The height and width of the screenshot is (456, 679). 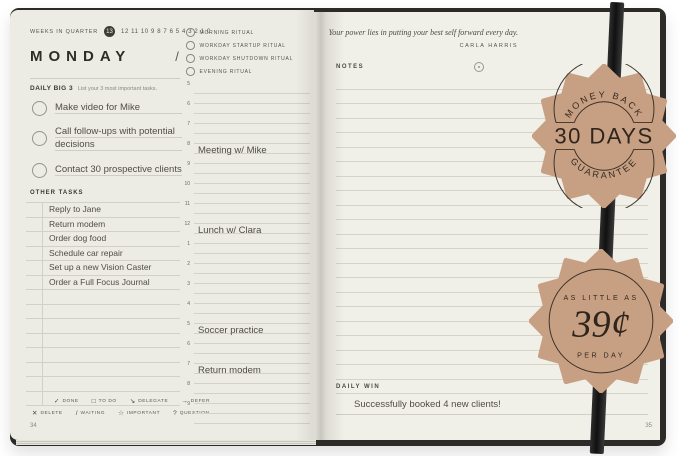 What do you see at coordinates (47, 413) in the screenshot?
I see `legend-item: ✕ DELETE` at bounding box center [47, 413].